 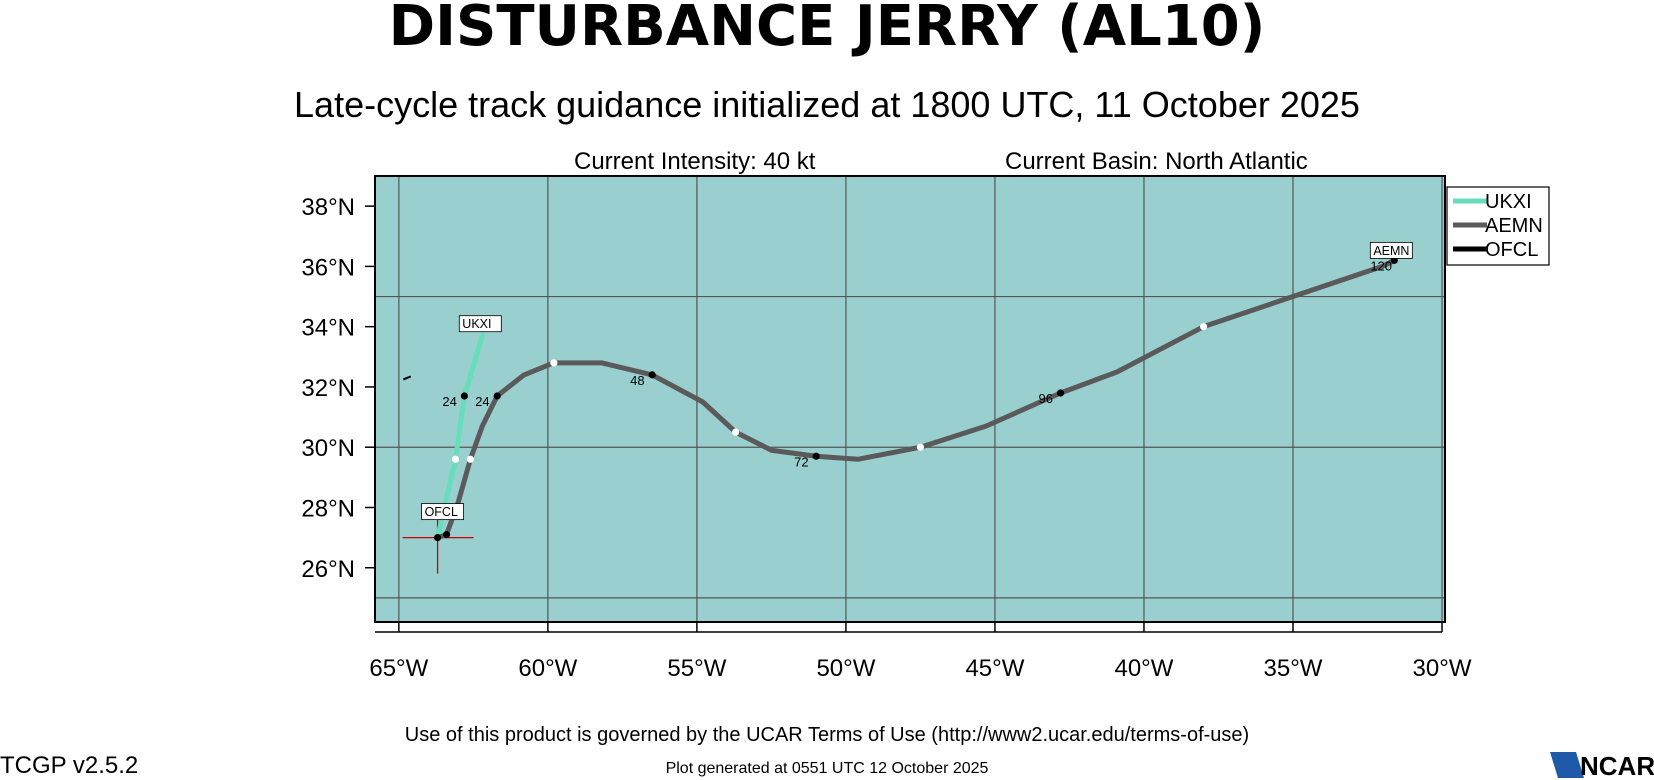 I want to click on forecast-hour-label: 72, so click(x=801, y=461).